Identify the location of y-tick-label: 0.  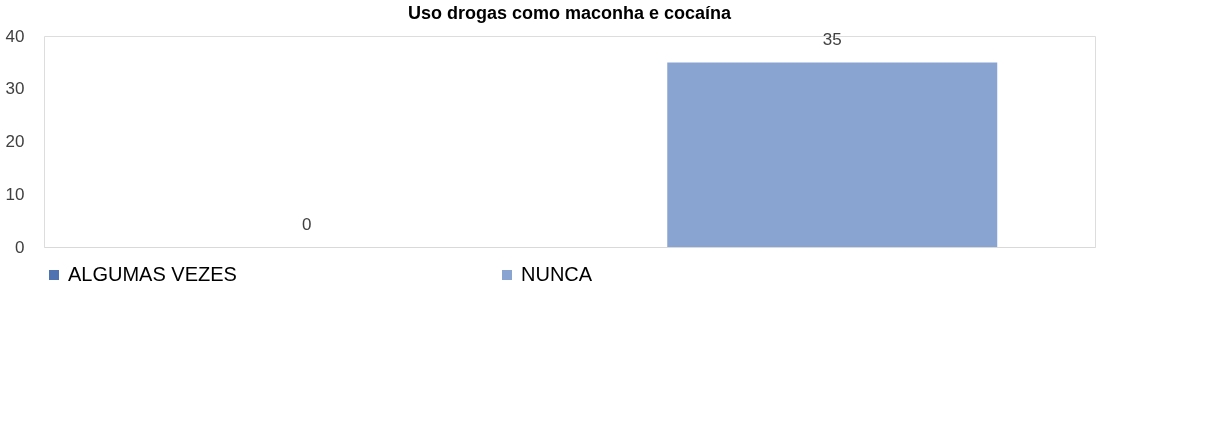
(20, 247).